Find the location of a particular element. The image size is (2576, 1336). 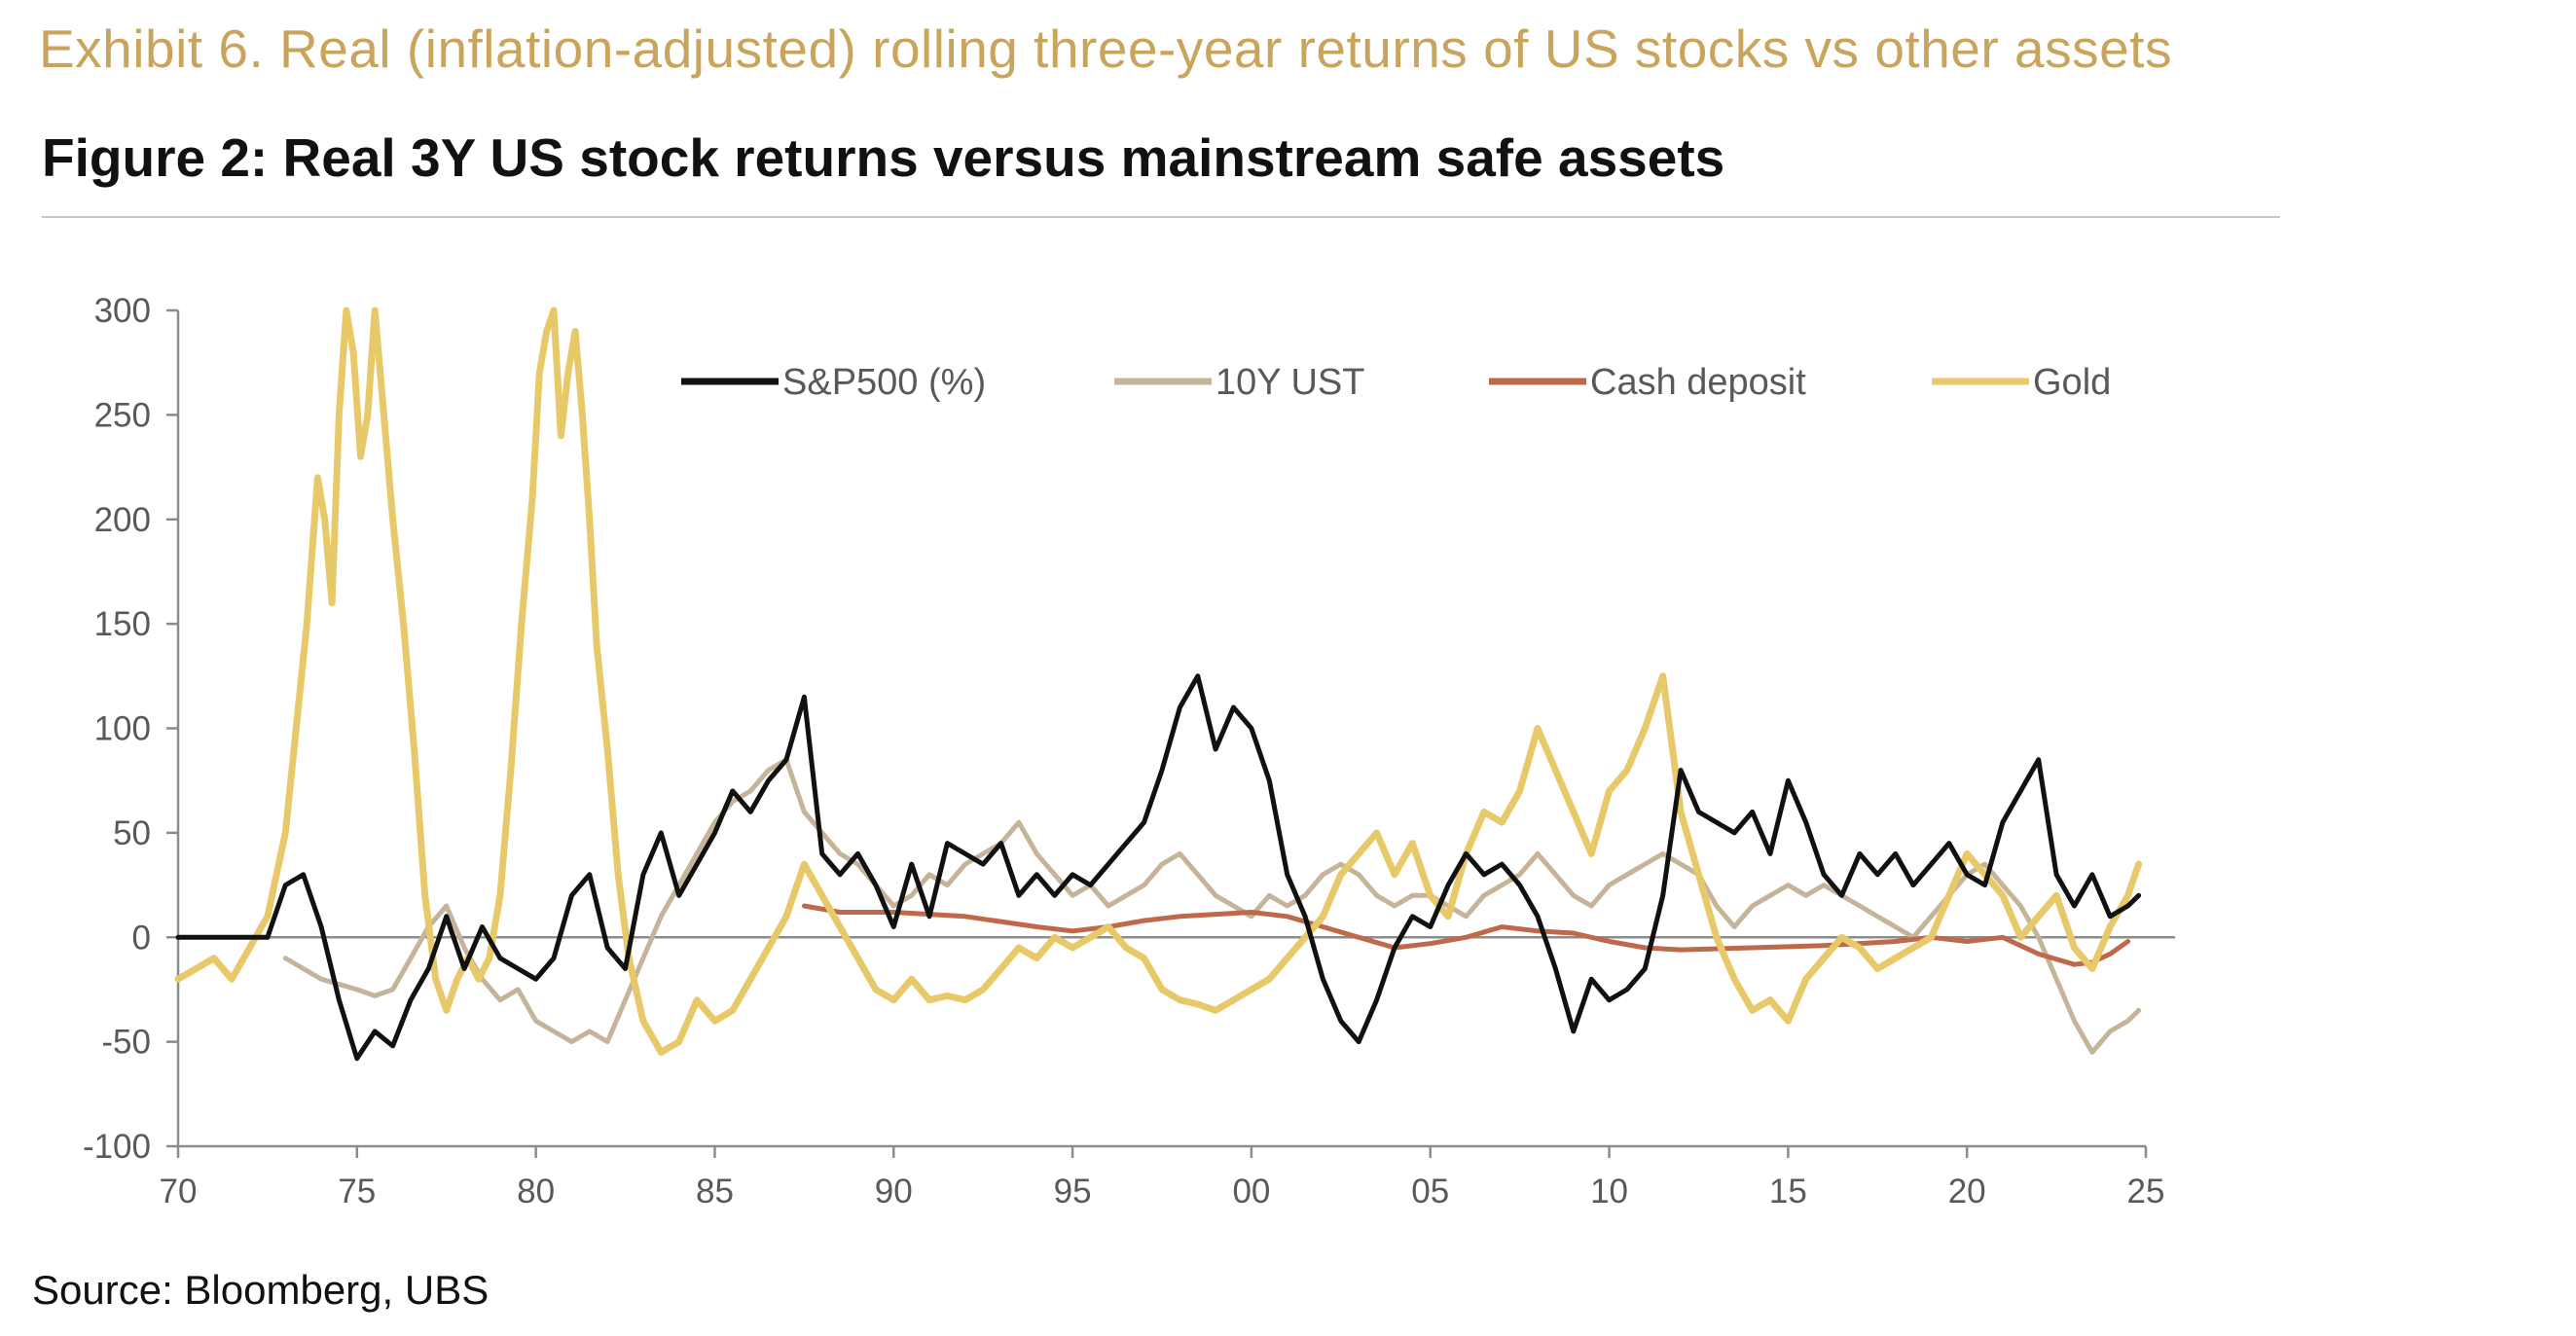

series-line-cash-deposit is located at coordinates (1466, 935).